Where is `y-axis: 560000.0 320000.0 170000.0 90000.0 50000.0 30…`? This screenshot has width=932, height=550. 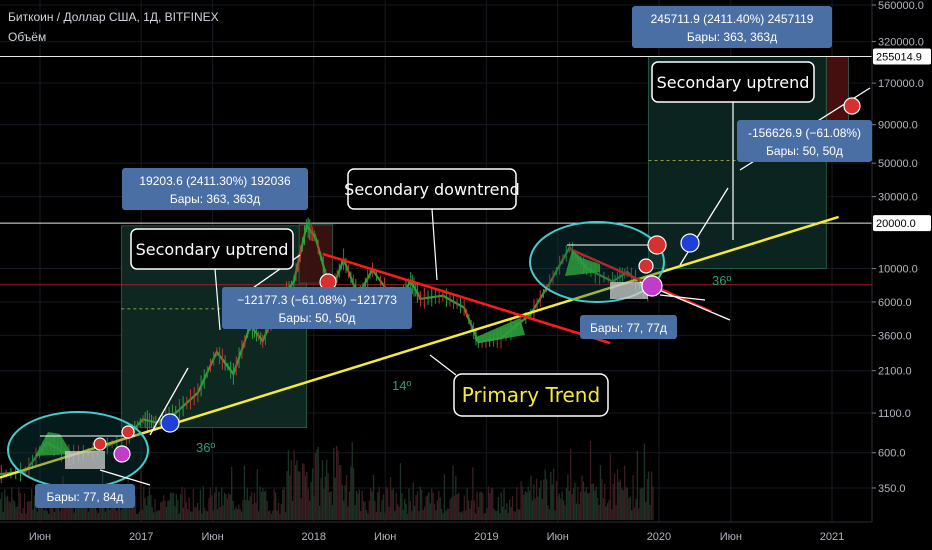 y-axis: 560000.0 320000.0 170000.0 90000.0 50000.0 30… is located at coordinates (901, 261).